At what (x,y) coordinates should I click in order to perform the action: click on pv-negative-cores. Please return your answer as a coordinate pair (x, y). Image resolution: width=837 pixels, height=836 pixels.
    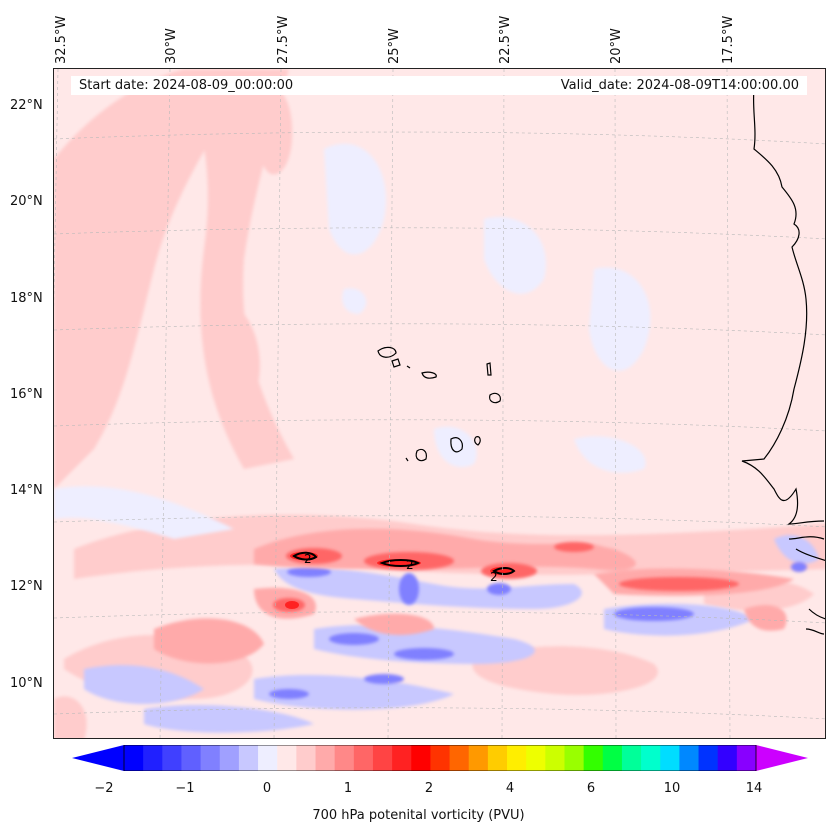
    Looking at the image, I should click on (538, 630).